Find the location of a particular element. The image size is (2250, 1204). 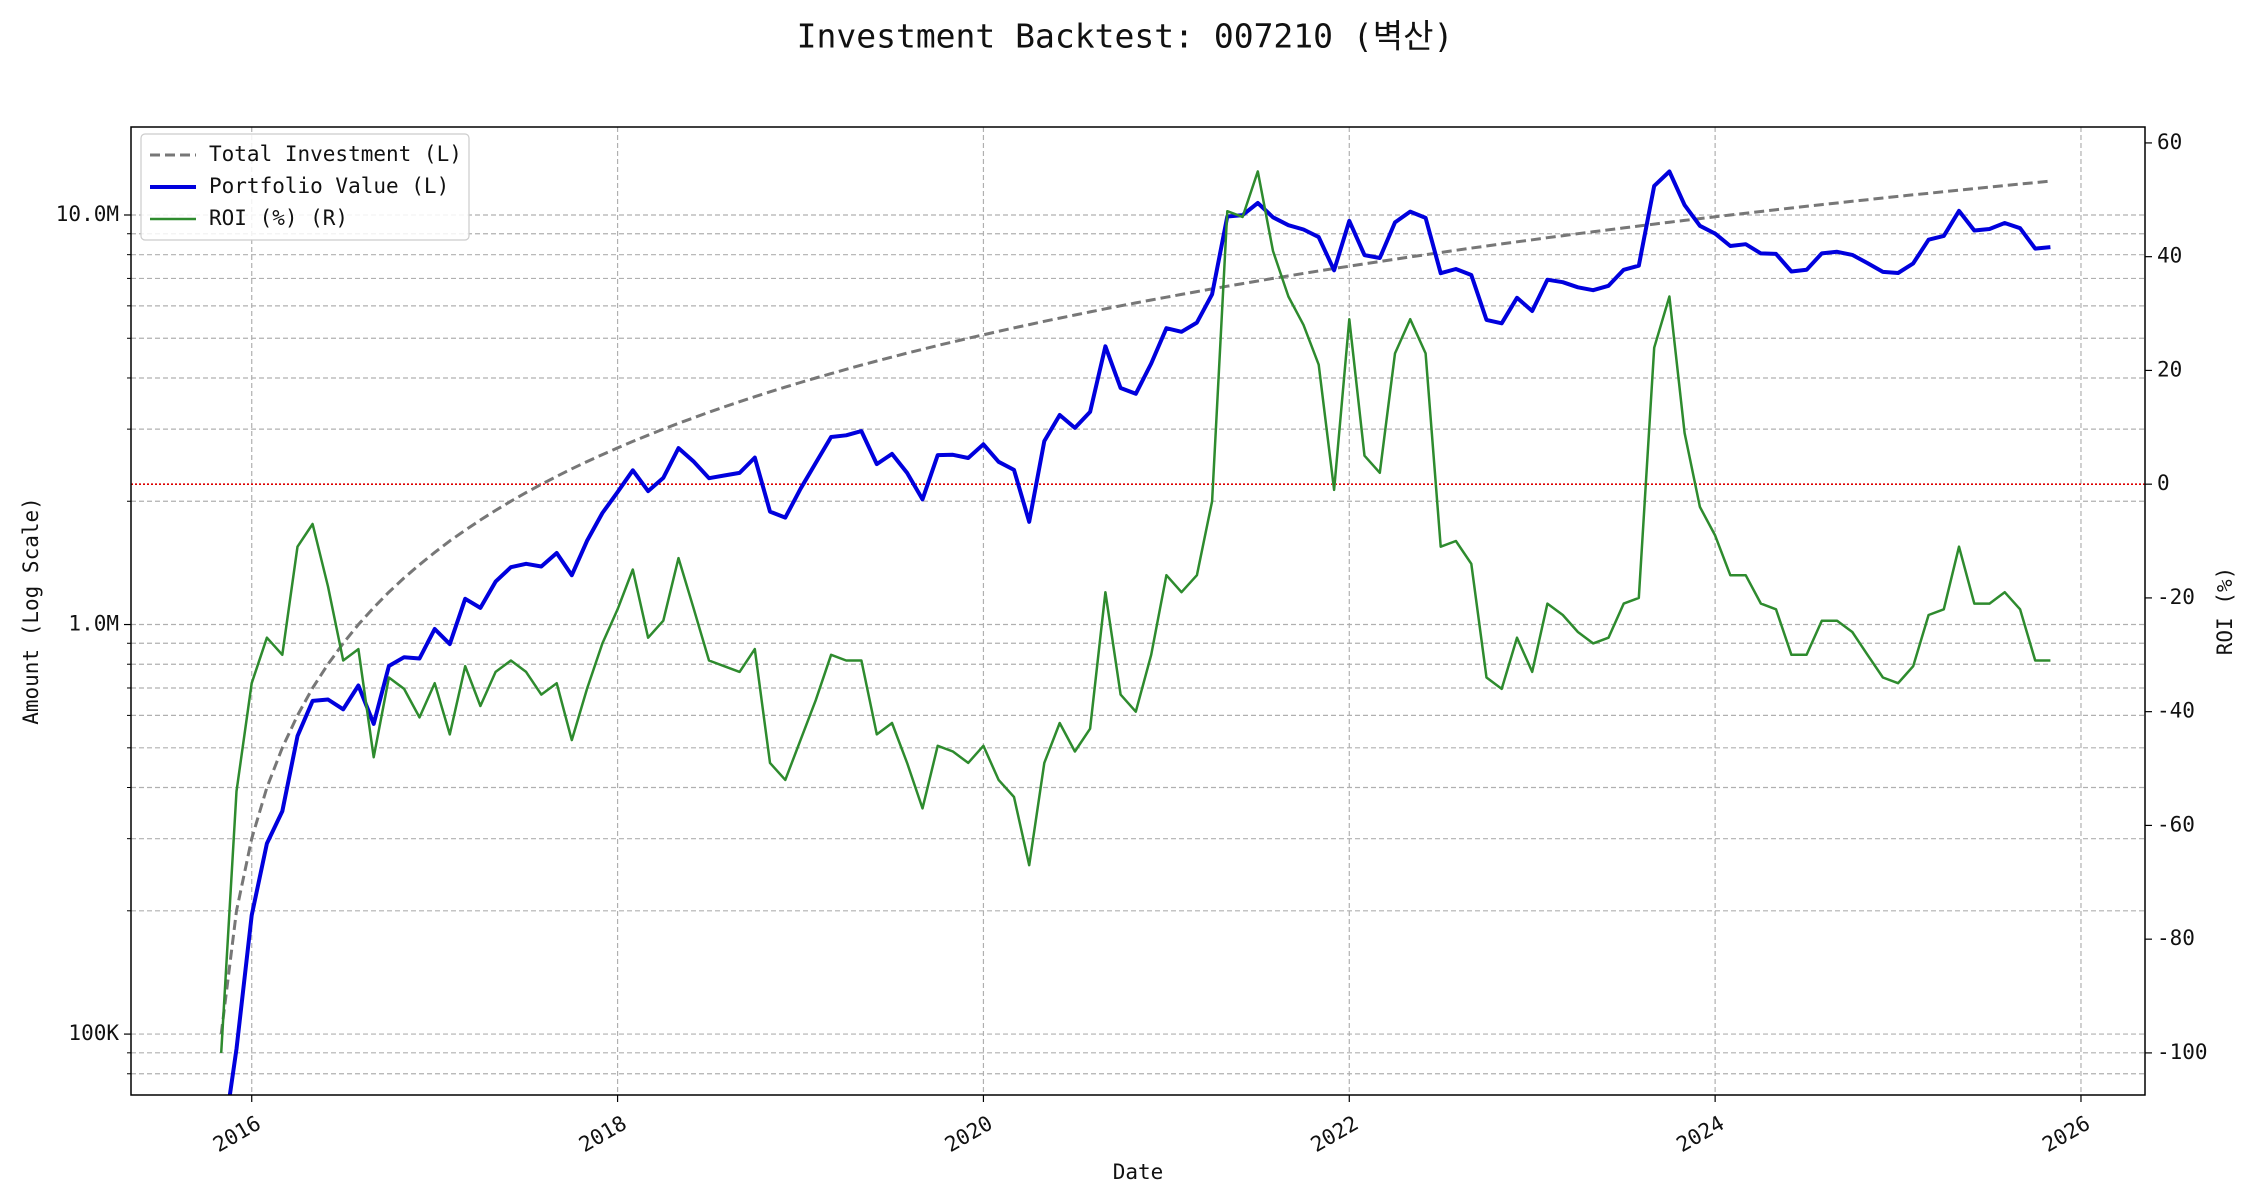

y2-tick-label: 0 is located at coordinates (2163, 483).